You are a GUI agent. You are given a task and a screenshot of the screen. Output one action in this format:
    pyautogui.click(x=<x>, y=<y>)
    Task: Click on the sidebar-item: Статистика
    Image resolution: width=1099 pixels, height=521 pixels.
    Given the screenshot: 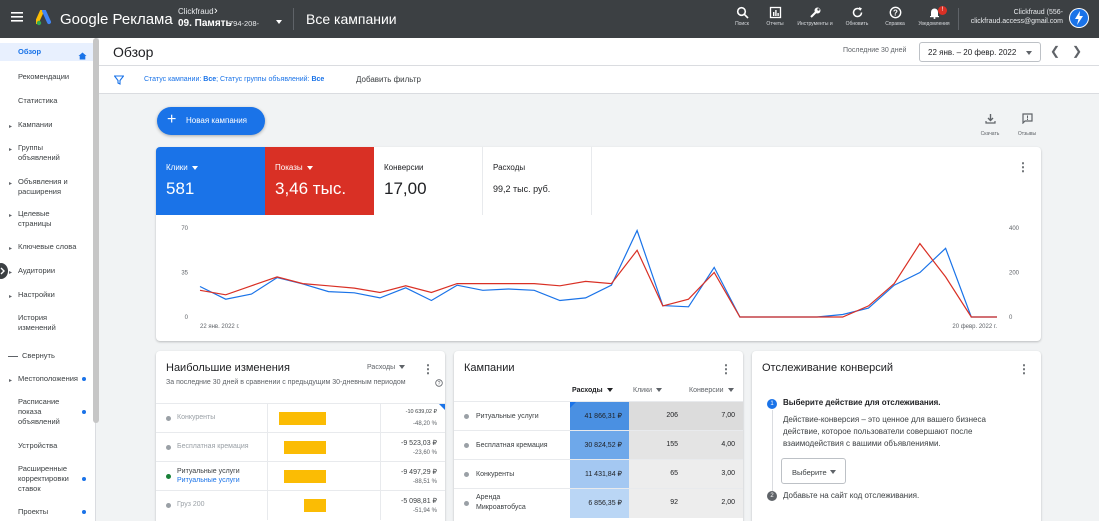 What is the action you would take?
    pyautogui.click(x=46, y=101)
    